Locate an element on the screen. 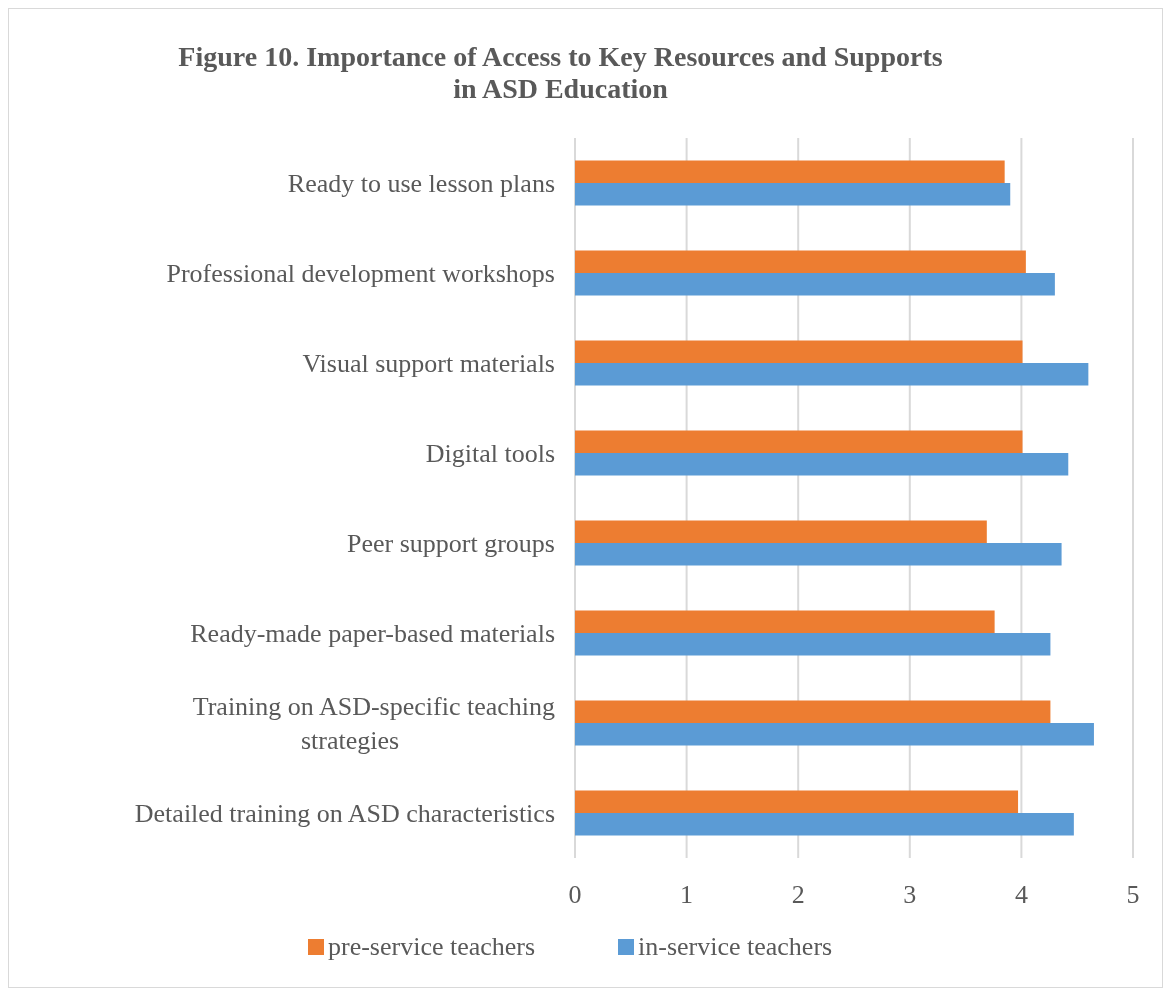  x-tick-label: 5 is located at coordinates (1133, 894).